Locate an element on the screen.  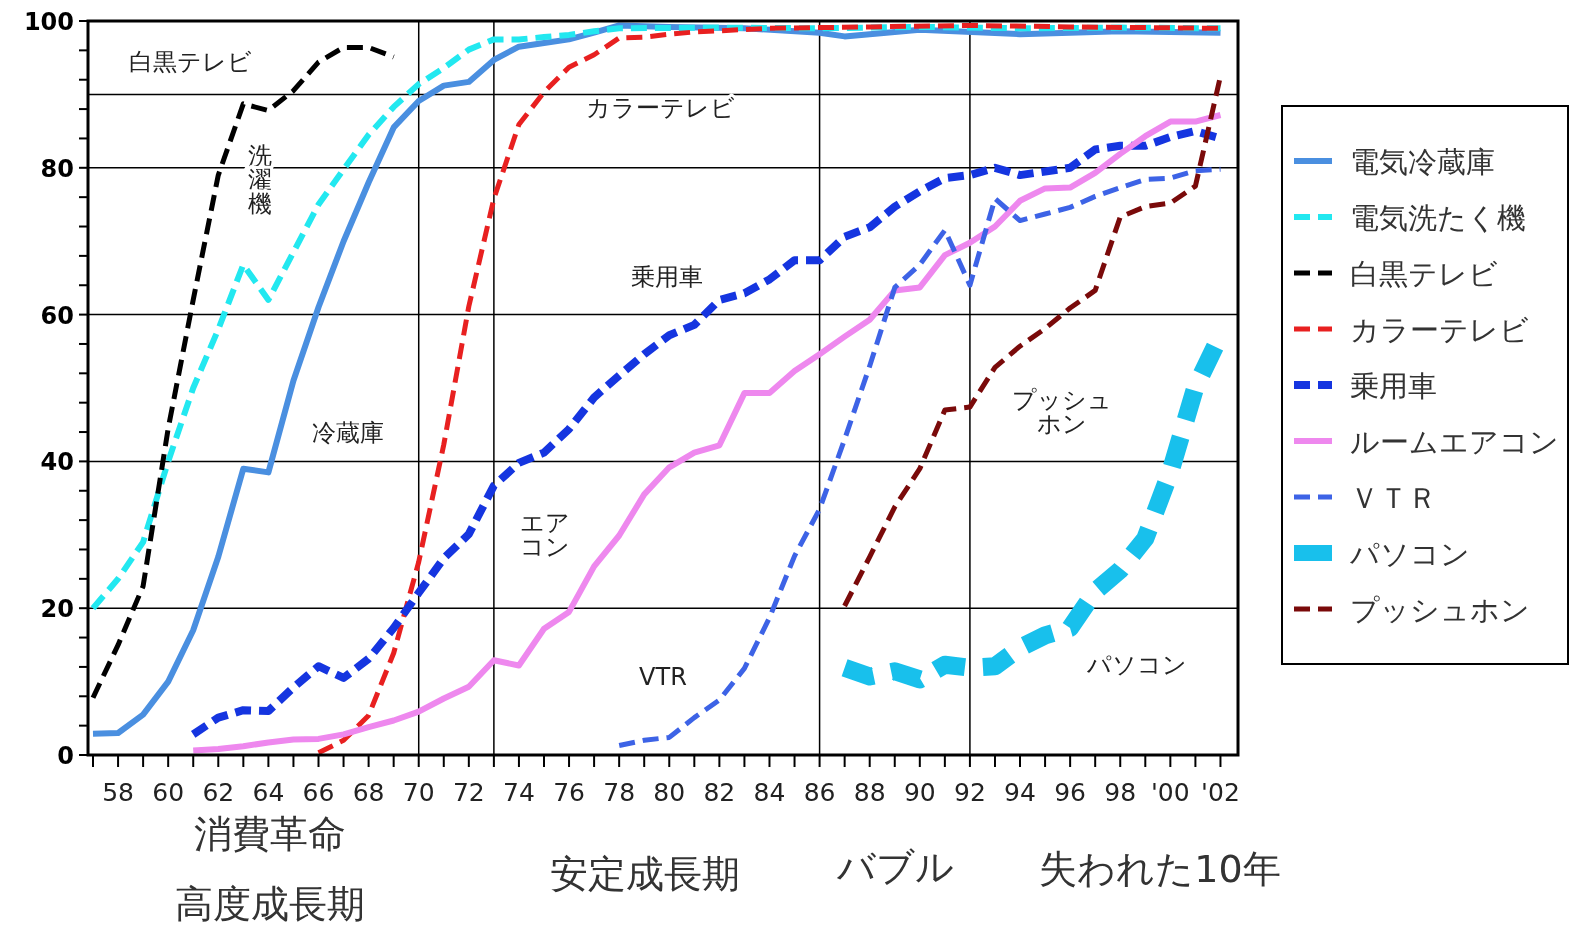
x-tick-label: 74 is located at coordinates (519, 792).